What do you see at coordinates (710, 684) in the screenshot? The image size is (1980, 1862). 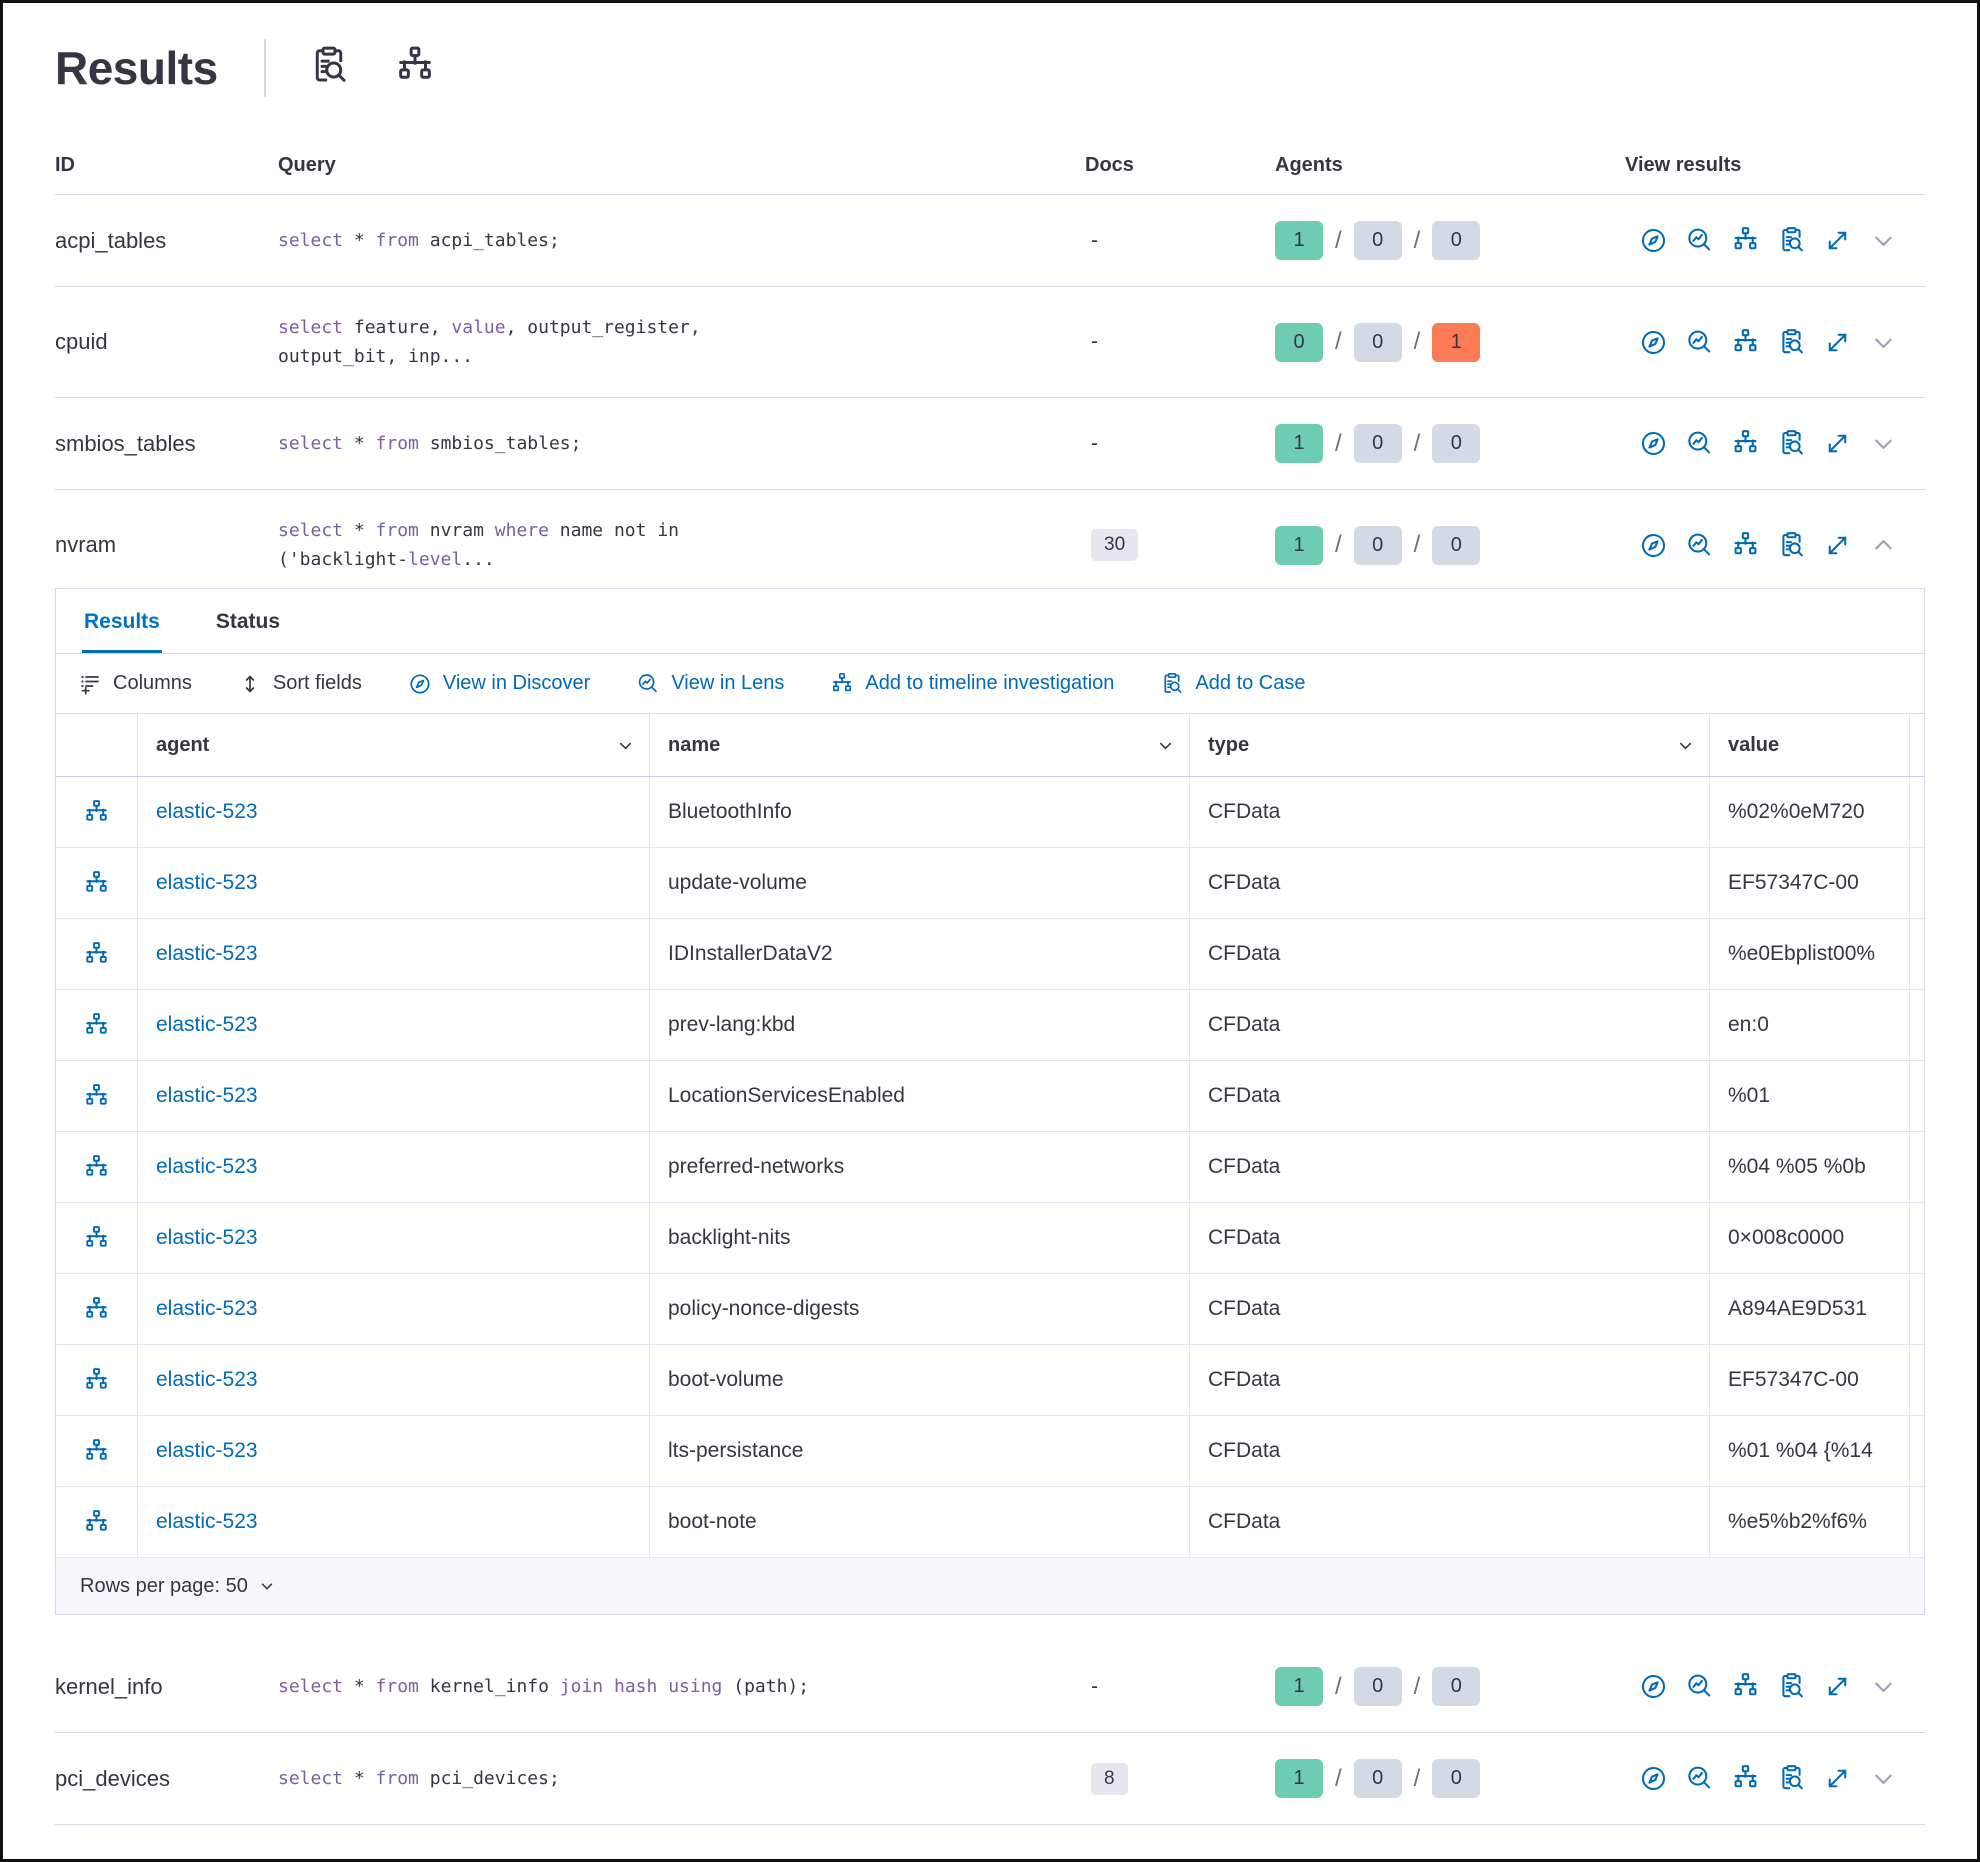 I see `view-in-lens-link: View in Lens` at bounding box center [710, 684].